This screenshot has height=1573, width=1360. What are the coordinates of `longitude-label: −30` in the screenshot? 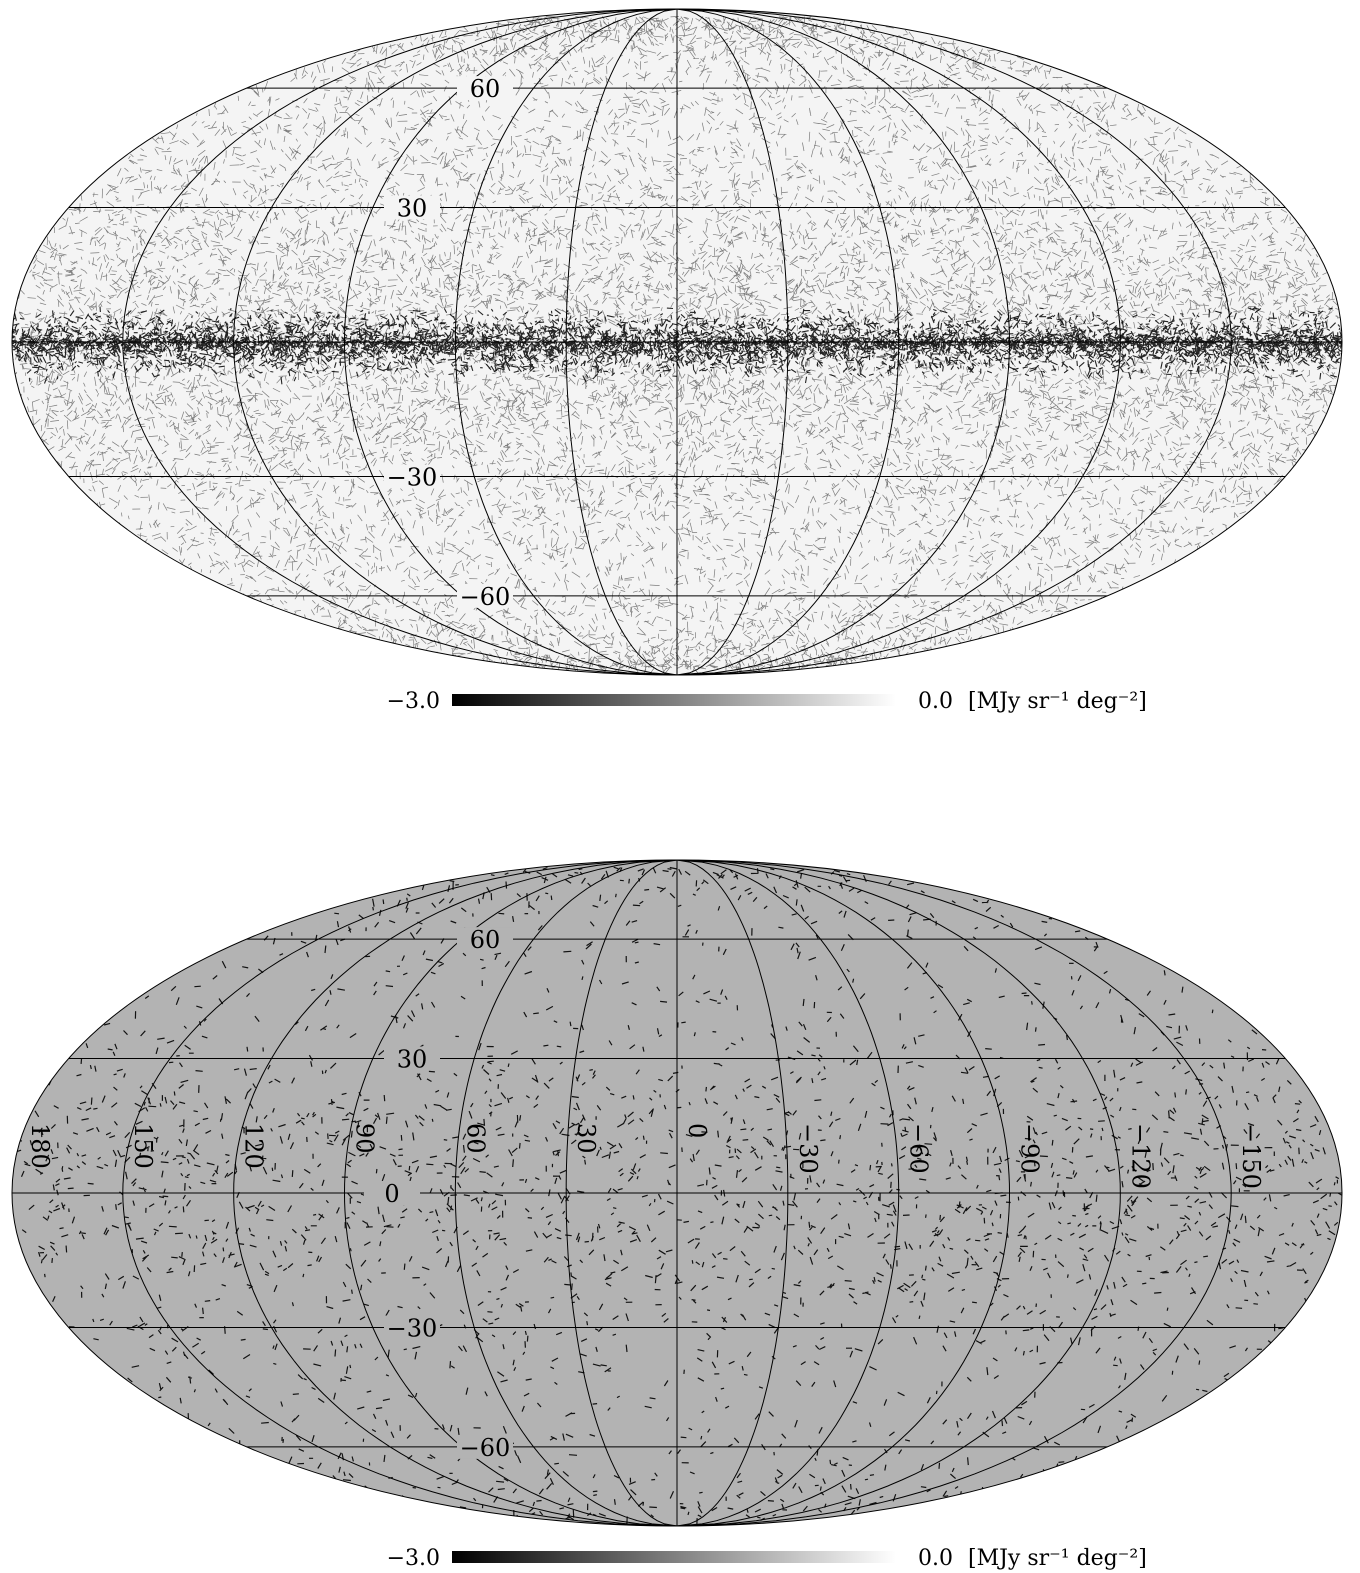 It's located at (808, 1148).